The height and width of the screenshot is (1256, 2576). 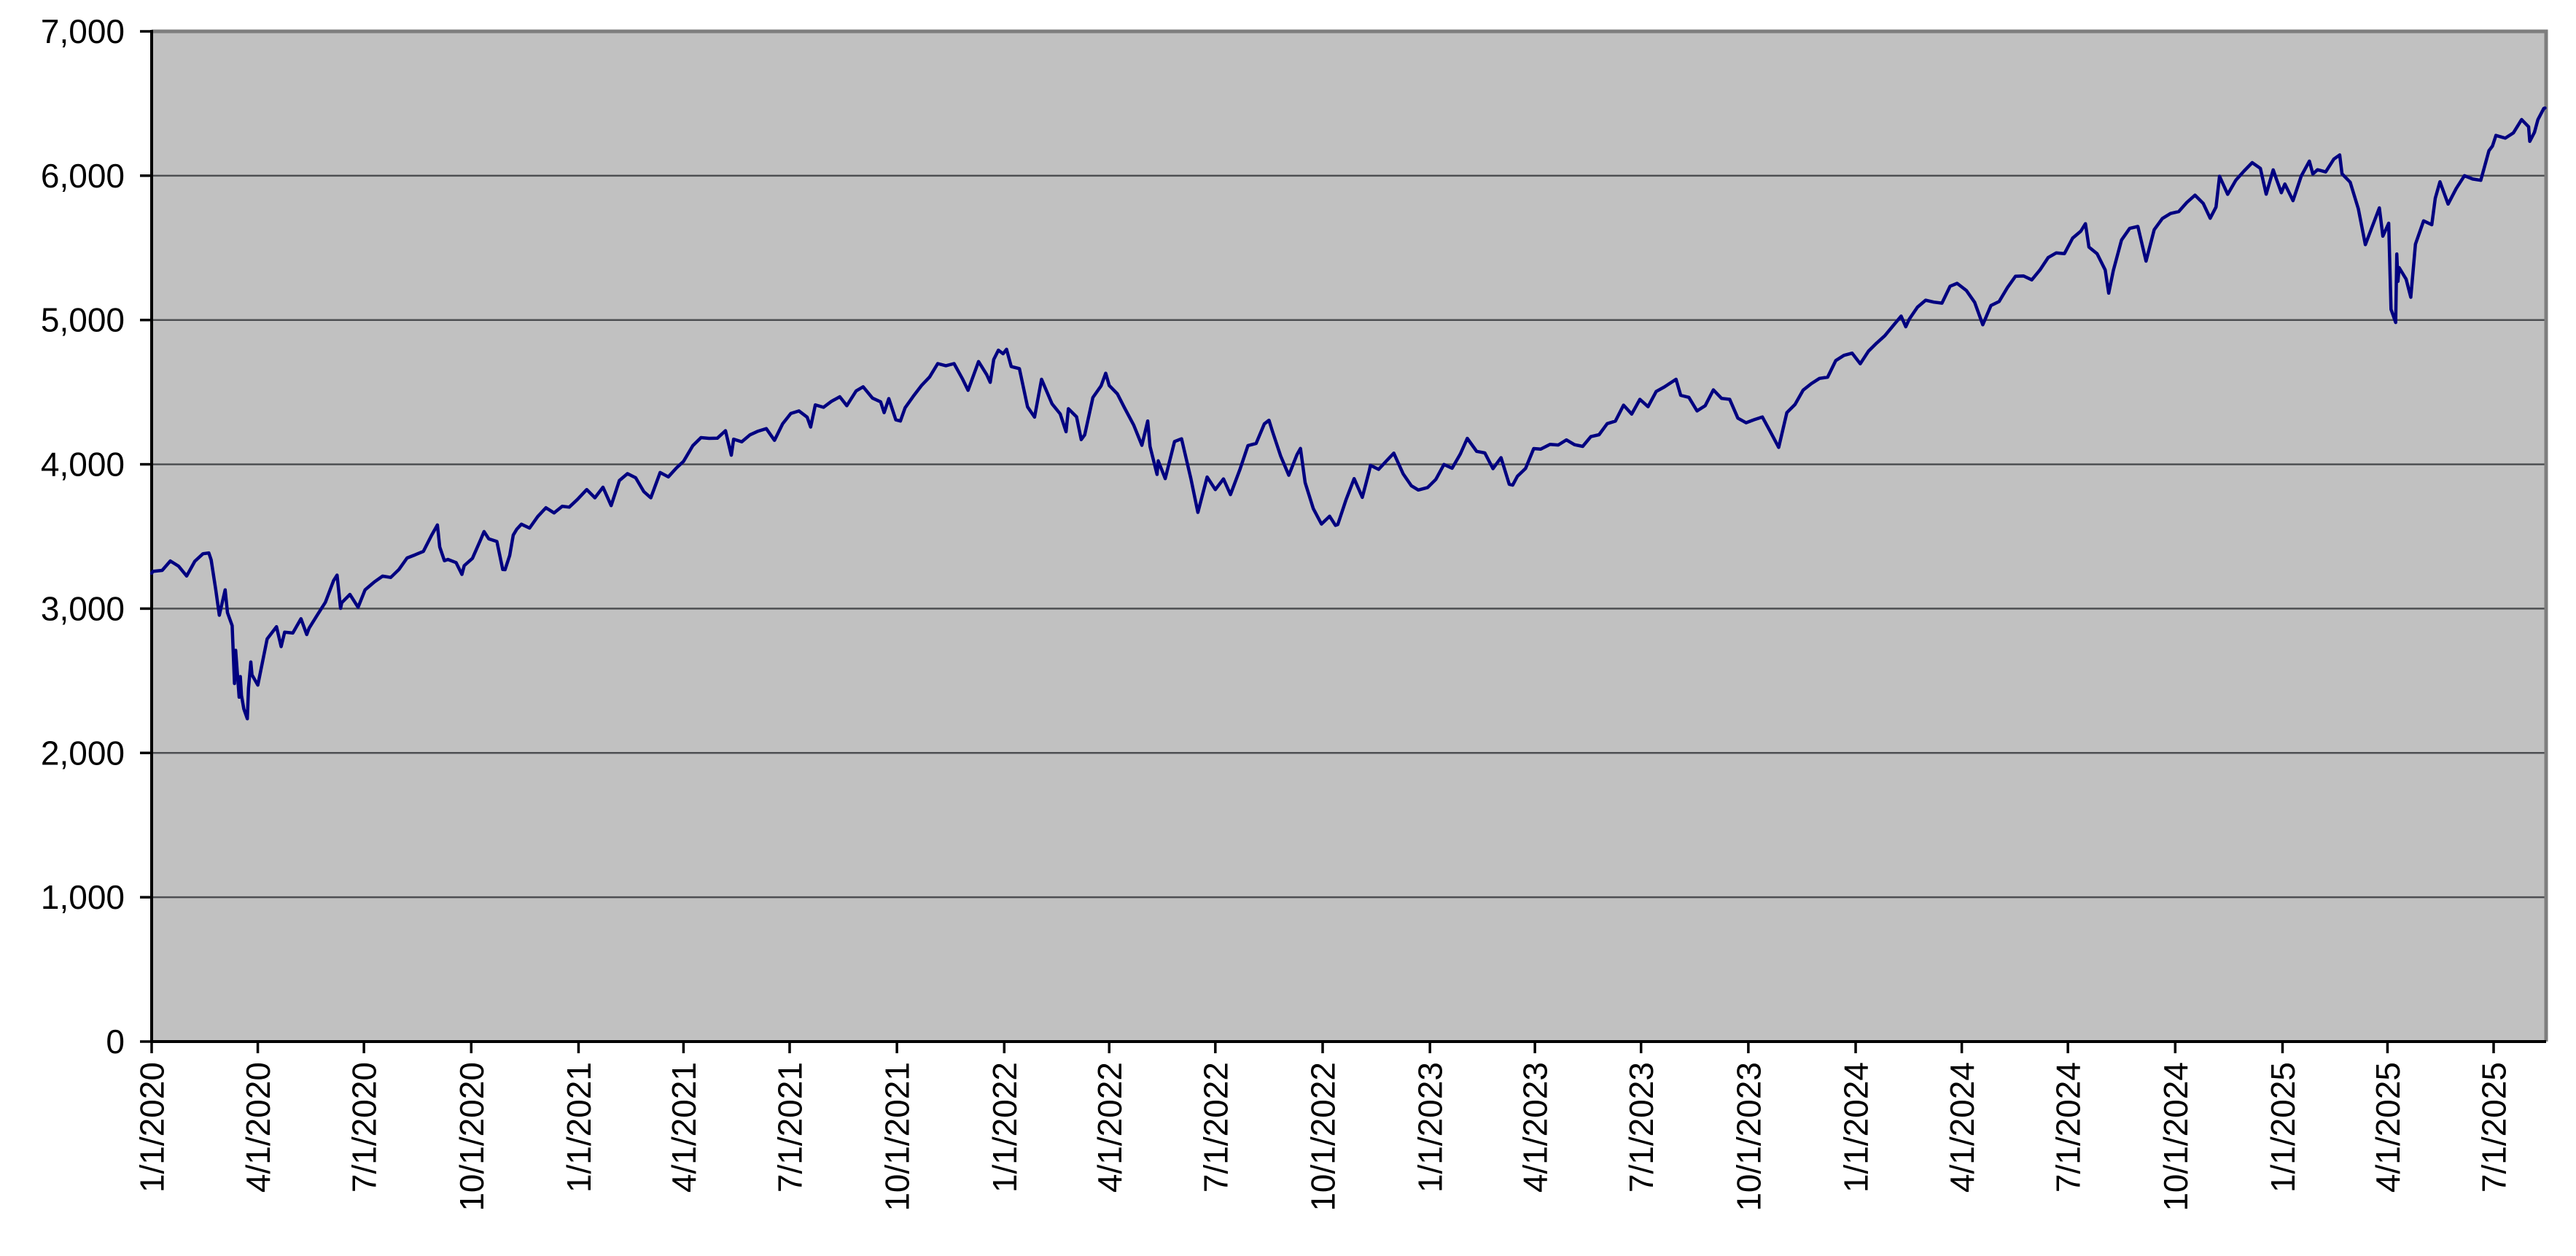 What do you see at coordinates (1856, 1127) in the screenshot?
I see `x-tick-label: 1/1/2024` at bounding box center [1856, 1127].